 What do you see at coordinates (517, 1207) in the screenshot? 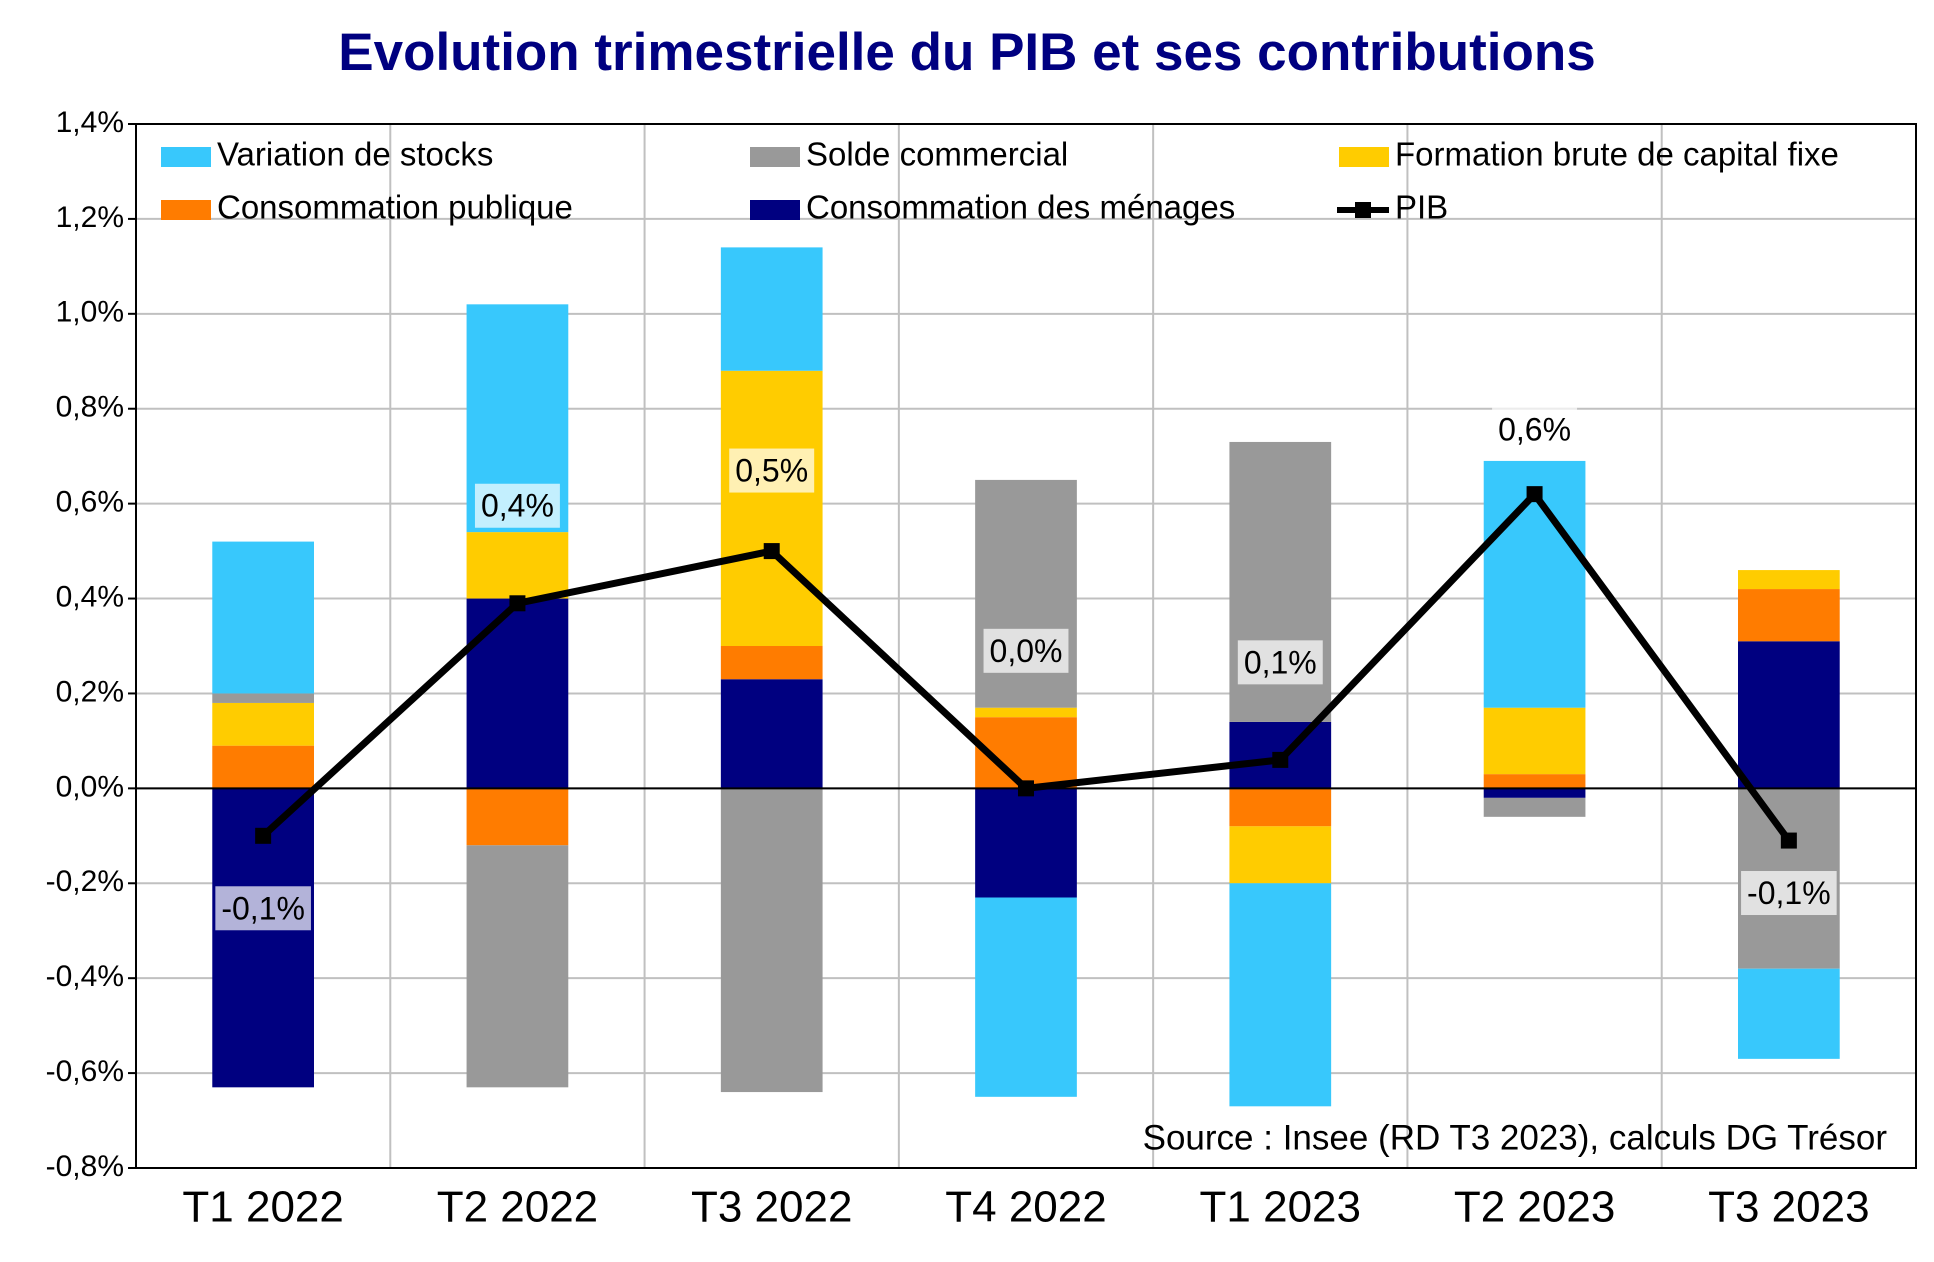
I see `x-tick-label: T2 2022` at bounding box center [517, 1207].